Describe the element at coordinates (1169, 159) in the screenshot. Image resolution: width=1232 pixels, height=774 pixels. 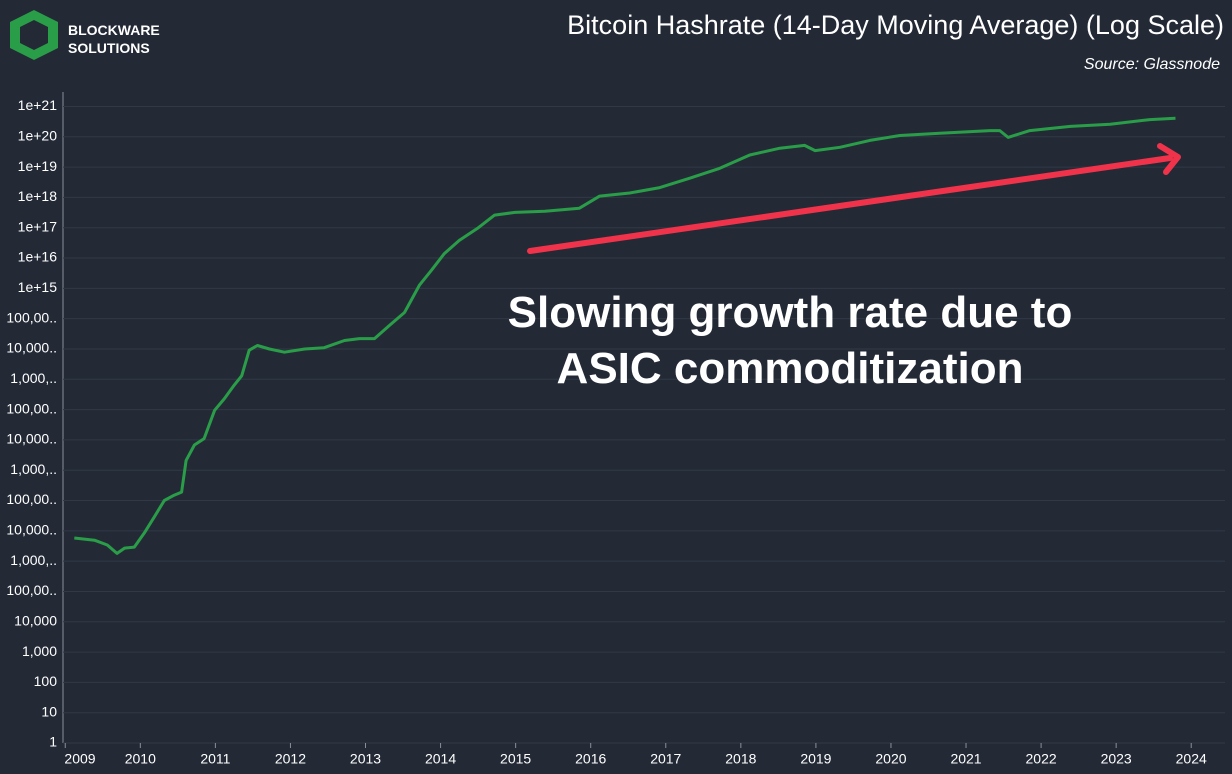
I see `arrow-head` at that location.